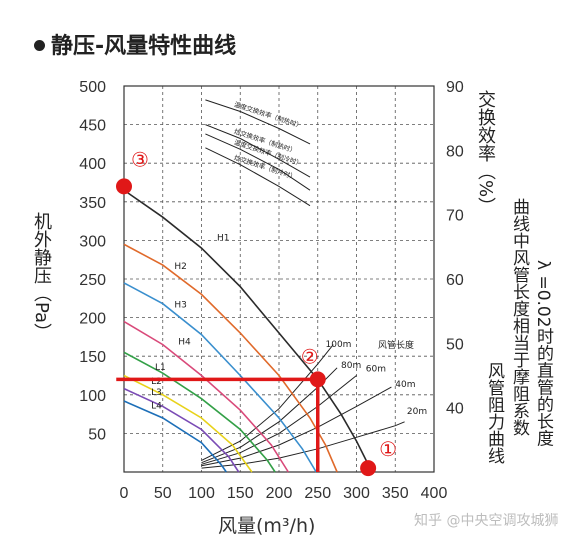 The image size is (588, 548). What do you see at coordinates (434, 493) in the screenshot?
I see `x-tick-label: 400` at bounding box center [434, 493].